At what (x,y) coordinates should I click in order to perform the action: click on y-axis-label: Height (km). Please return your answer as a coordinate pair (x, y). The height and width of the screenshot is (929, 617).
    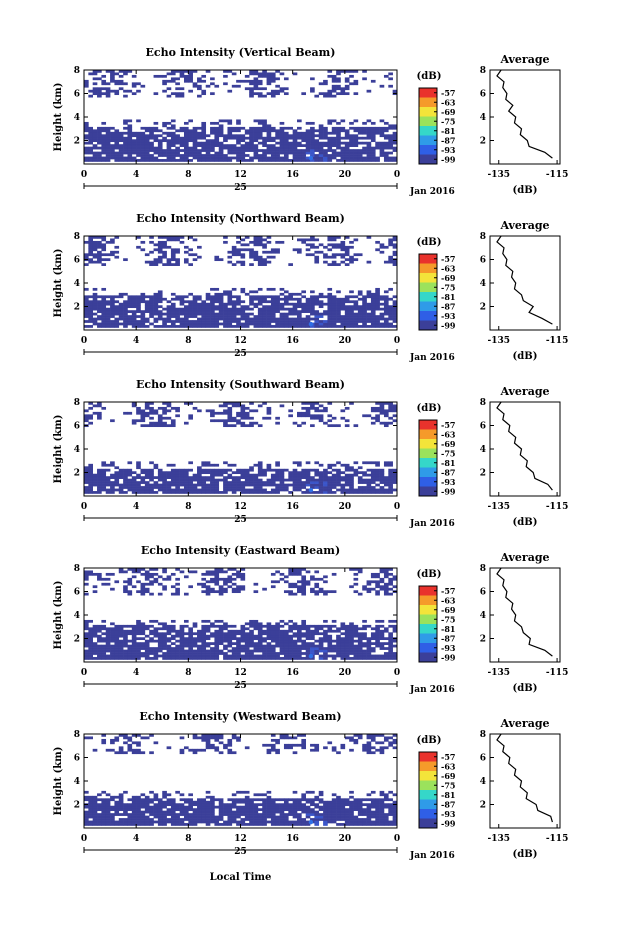
    Looking at the image, I should click on (58, 117).